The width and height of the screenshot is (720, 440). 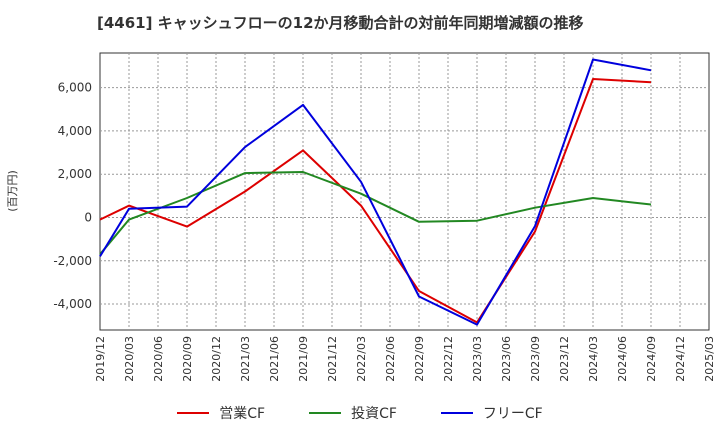 What do you see at coordinates (245, 359) in the screenshot?
I see `x-tick-label: 2021/03` at bounding box center [245, 359].